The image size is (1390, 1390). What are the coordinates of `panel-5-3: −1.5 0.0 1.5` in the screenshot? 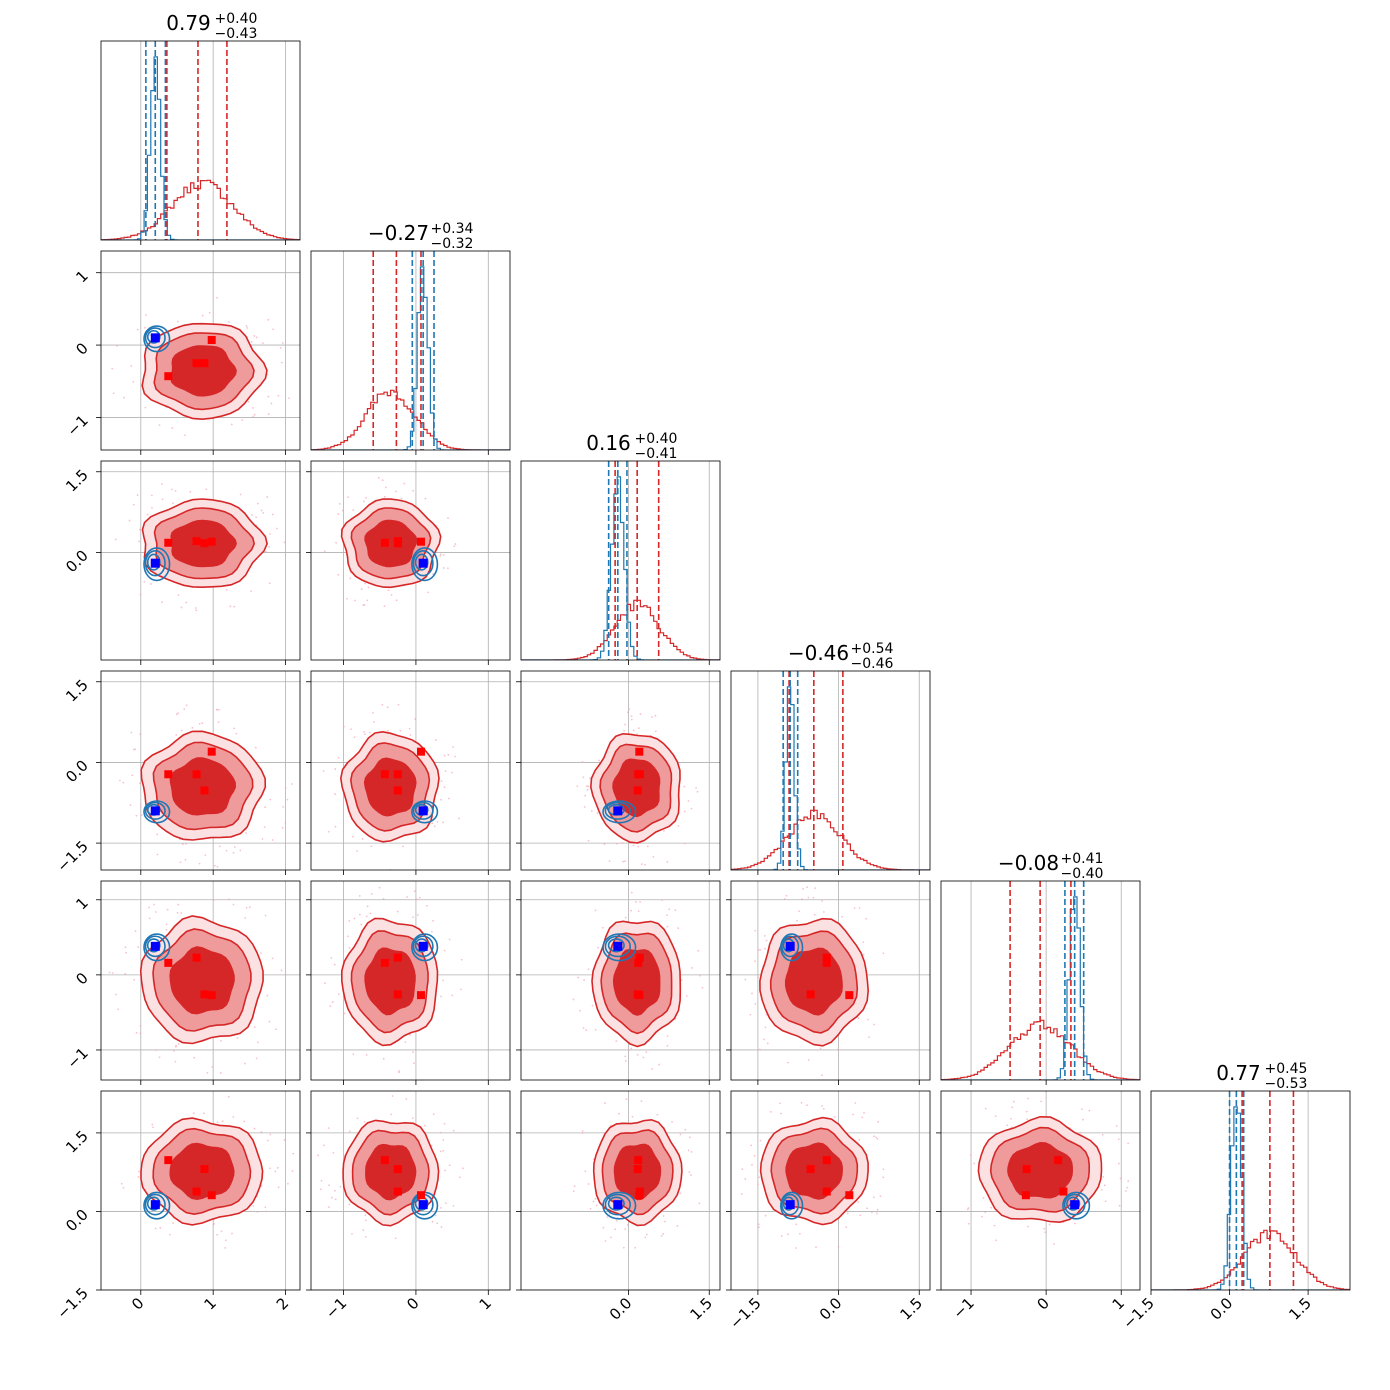 It's located at (828, 1211).